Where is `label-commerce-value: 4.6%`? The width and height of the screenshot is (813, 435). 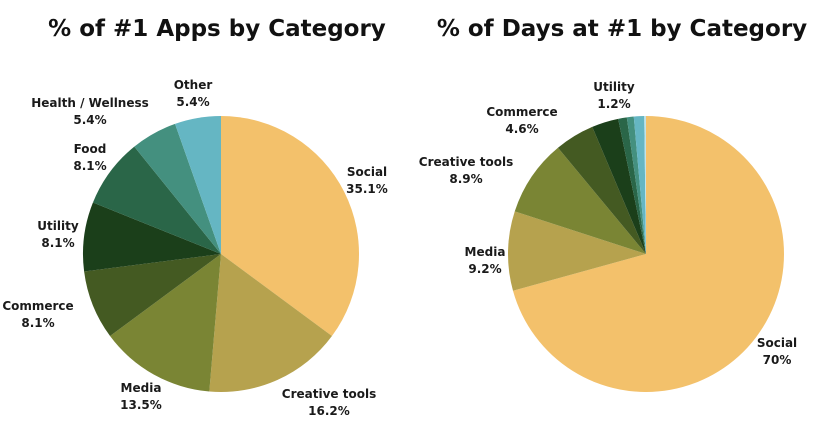
label-commerce-value: 4.6% is located at coordinates (521, 129).